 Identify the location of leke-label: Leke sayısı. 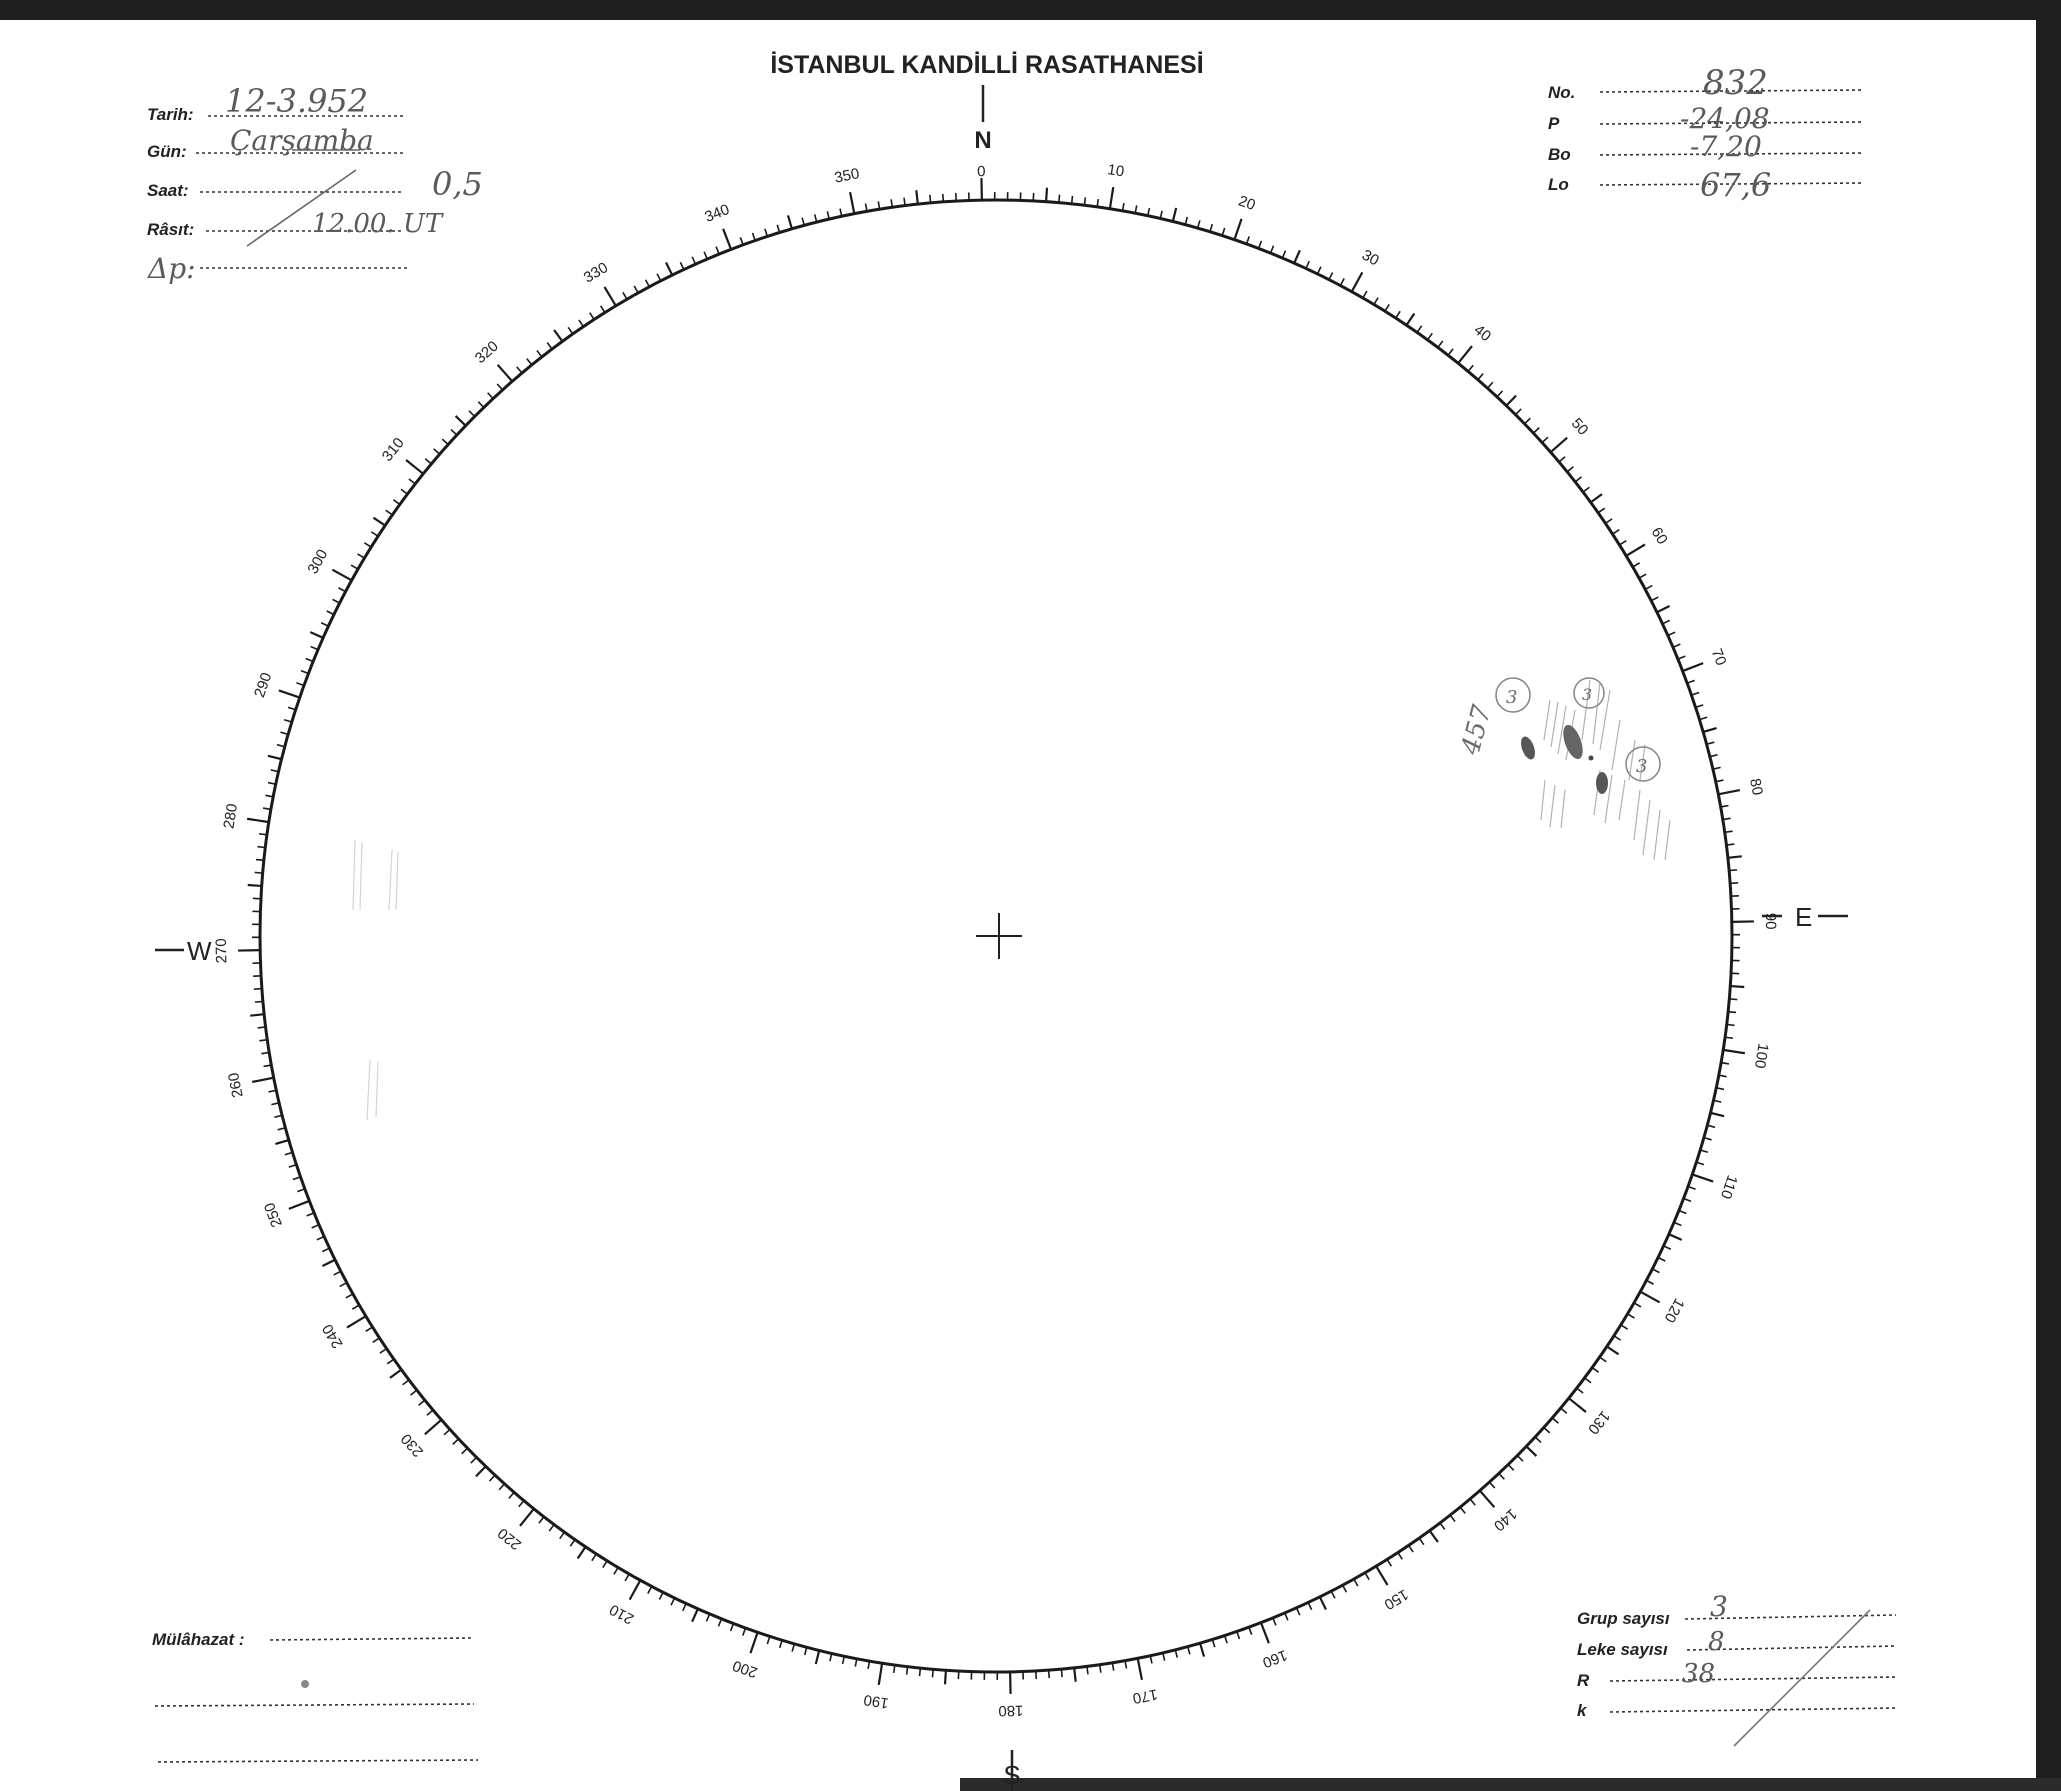
(1622, 1649).